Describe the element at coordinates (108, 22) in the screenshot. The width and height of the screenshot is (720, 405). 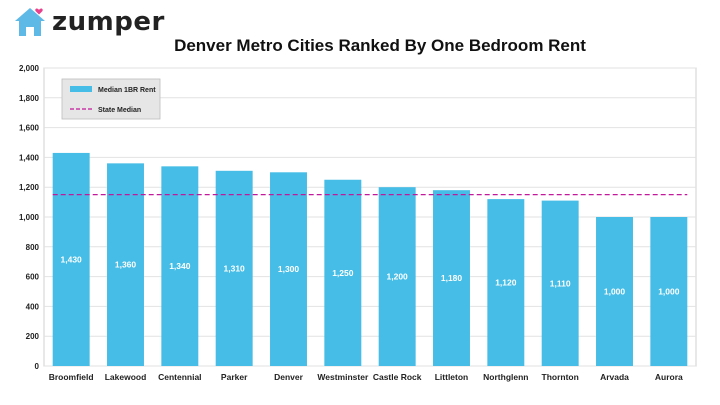
I see `brand-name: zumper` at that location.